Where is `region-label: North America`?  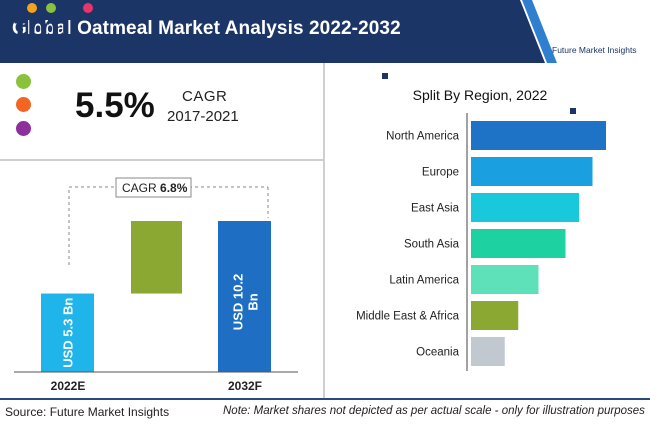 region-label: North America is located at coordinates (422, 137).